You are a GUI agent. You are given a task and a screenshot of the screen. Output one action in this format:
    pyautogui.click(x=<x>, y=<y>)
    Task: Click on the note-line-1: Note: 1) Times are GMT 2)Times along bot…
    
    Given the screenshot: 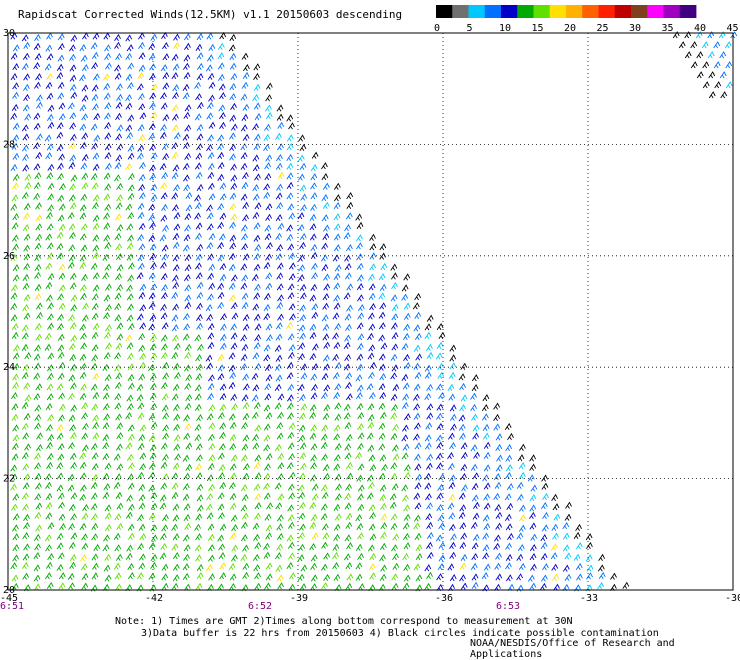 What is the action you would take?
    pyautogui.click(x=344, y=621)
    